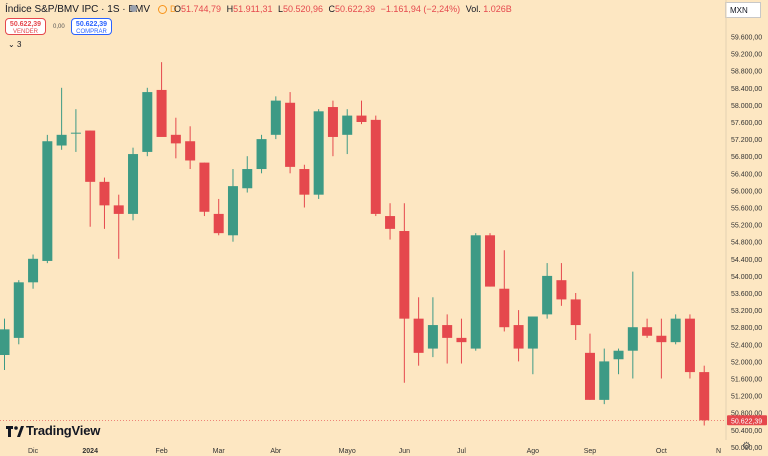  What do you see at coordinates (253, 9) in the screenshot?
I see `high-value: 51.911,31` at bounding box center [253, 9].